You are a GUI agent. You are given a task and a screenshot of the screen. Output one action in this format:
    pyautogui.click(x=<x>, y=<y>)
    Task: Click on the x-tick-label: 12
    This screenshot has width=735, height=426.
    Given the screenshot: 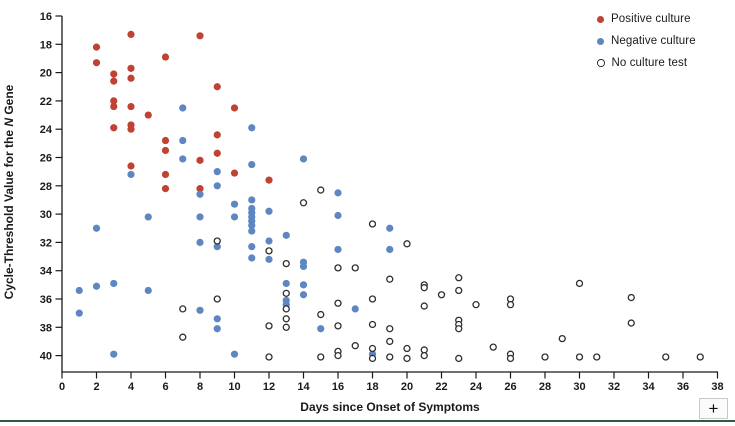 What is the action you would take?
    pyautogui.click(x=269, y=387)
    